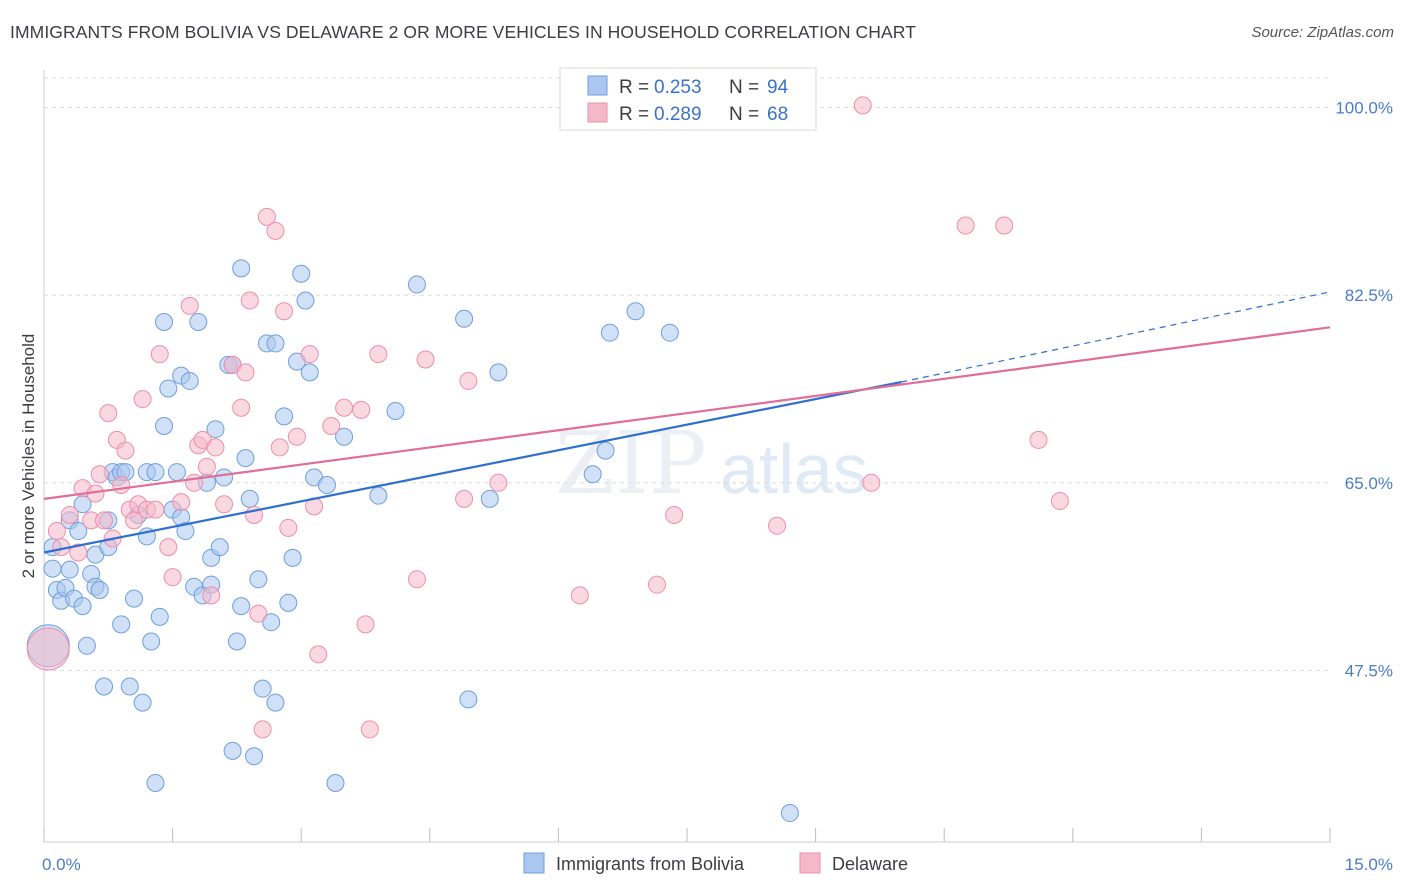 The width and height of the screenshot is (1406, 892). I want to click on legend-r-label-0: R =, so click(634, 87).